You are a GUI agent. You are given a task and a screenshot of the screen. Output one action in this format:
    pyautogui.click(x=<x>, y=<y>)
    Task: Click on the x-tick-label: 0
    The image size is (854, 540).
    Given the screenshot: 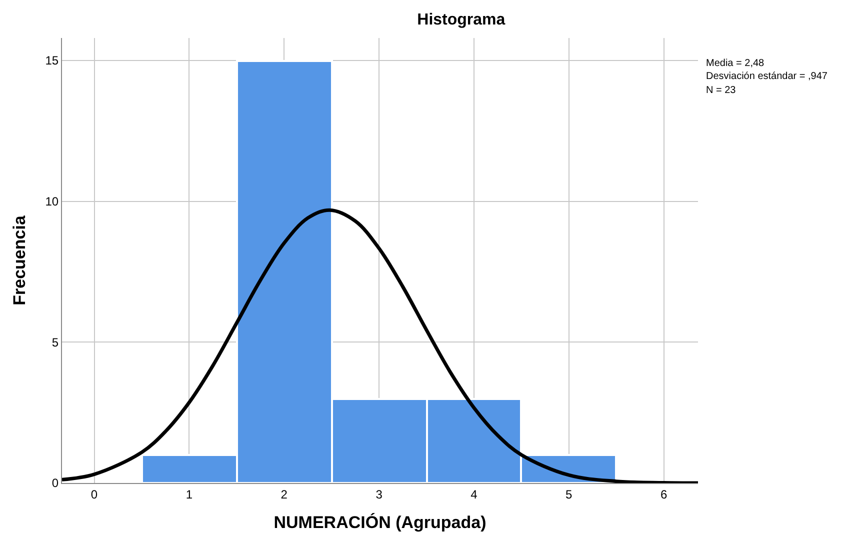 What is the action you would take?
    pyautogui.click(x=94, y=494)
    